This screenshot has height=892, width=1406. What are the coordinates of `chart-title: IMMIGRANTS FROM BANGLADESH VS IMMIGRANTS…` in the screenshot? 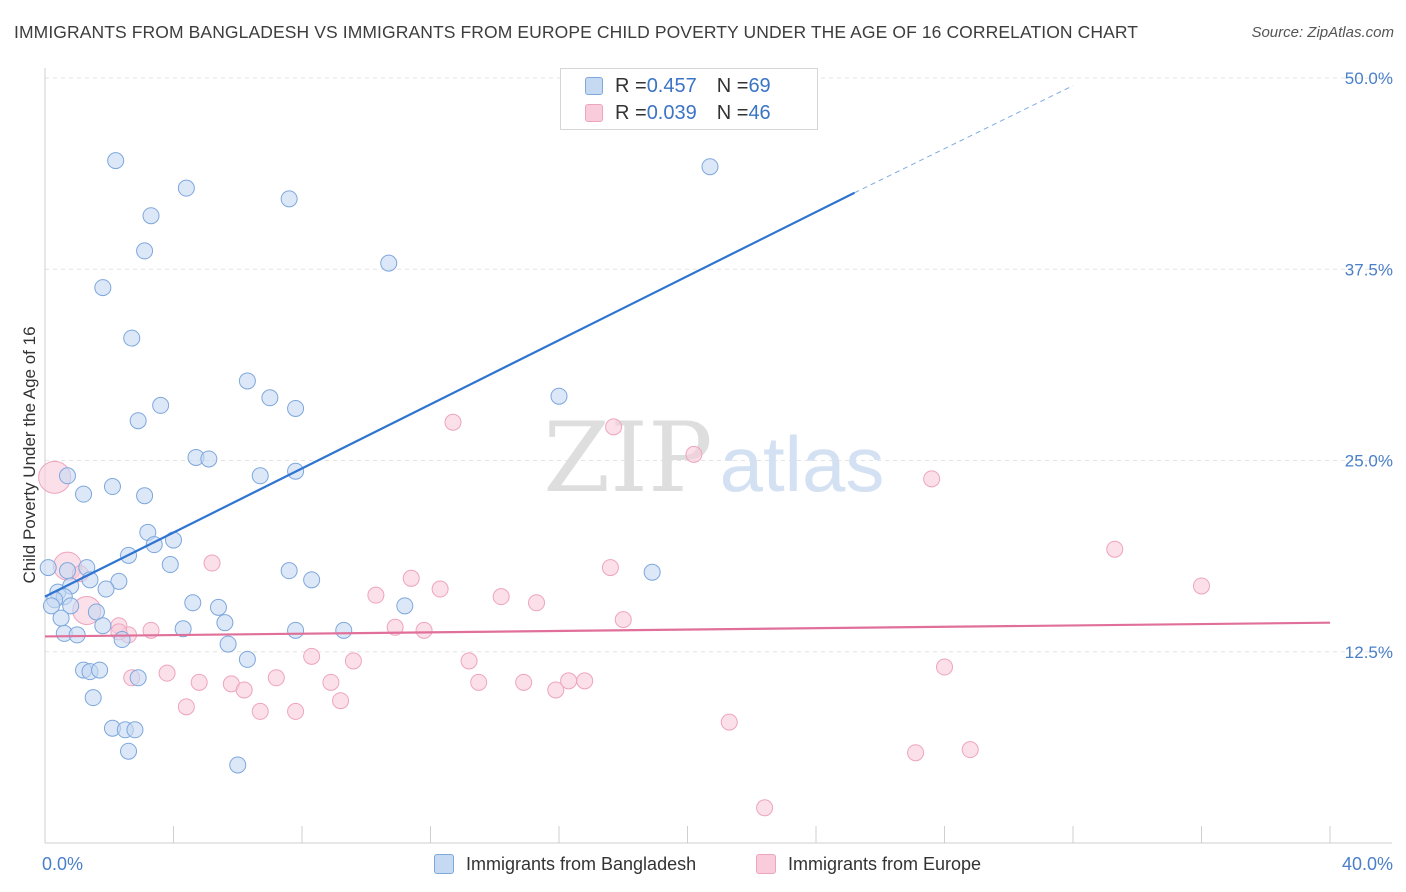 It's located at (576, 32).